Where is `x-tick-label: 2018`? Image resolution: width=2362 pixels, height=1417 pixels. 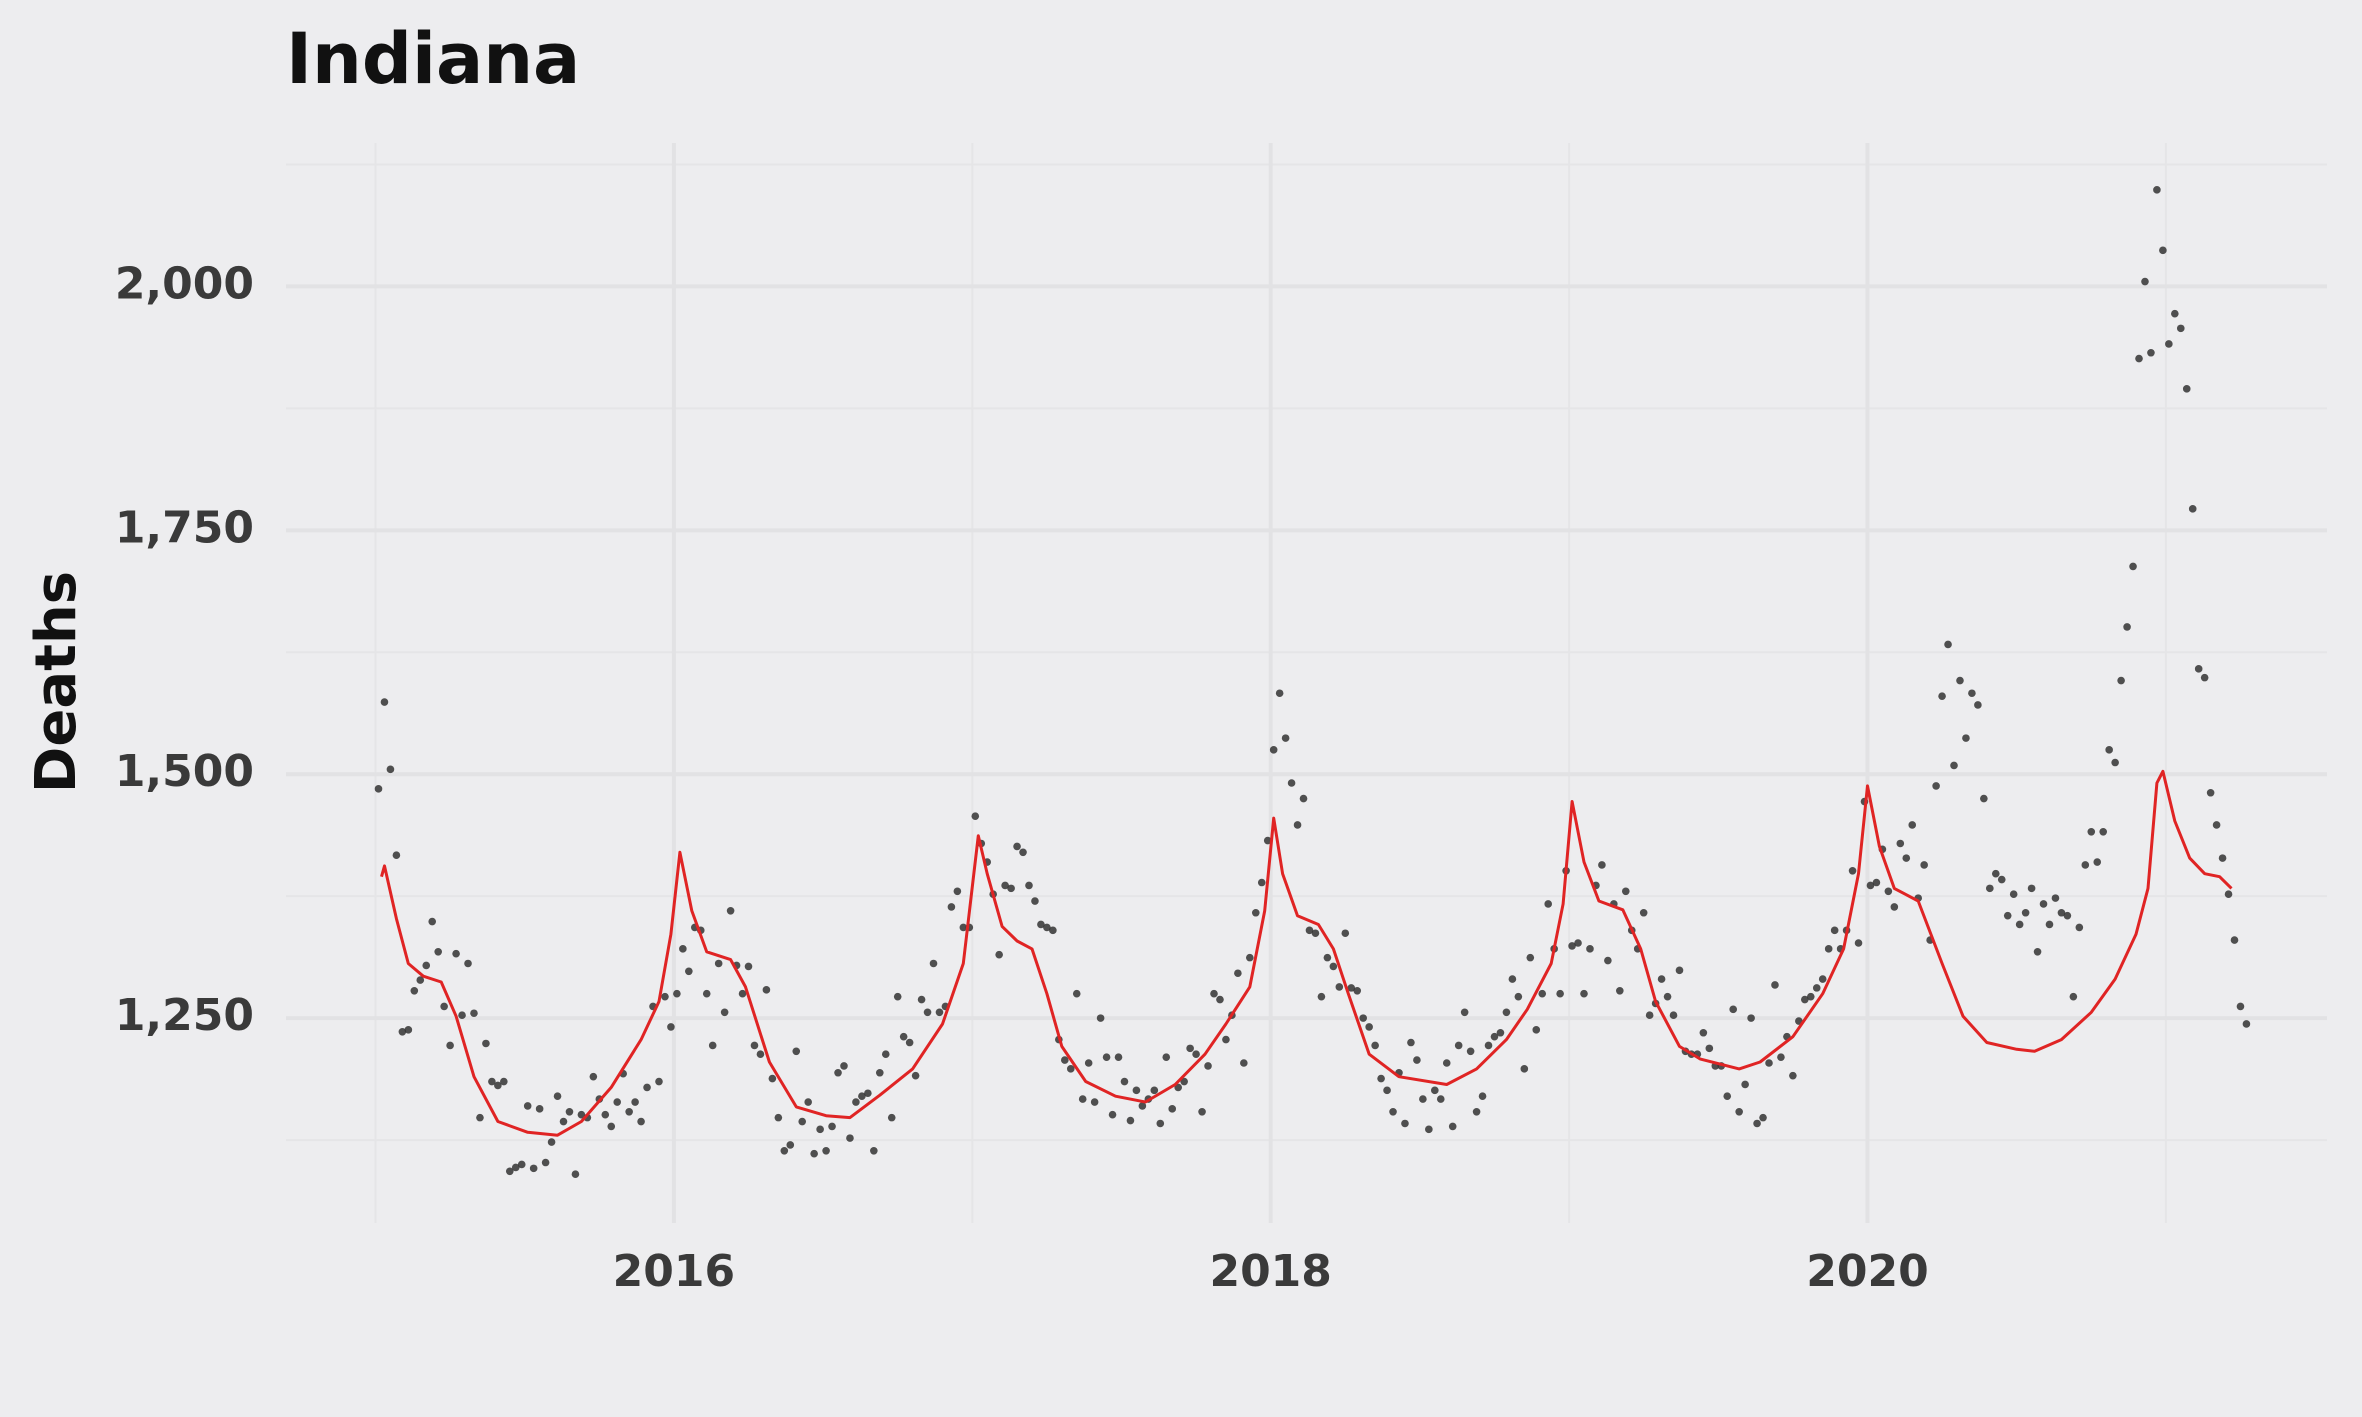 x-tick-label: 2018 is located at coordinates (1270, 1271).